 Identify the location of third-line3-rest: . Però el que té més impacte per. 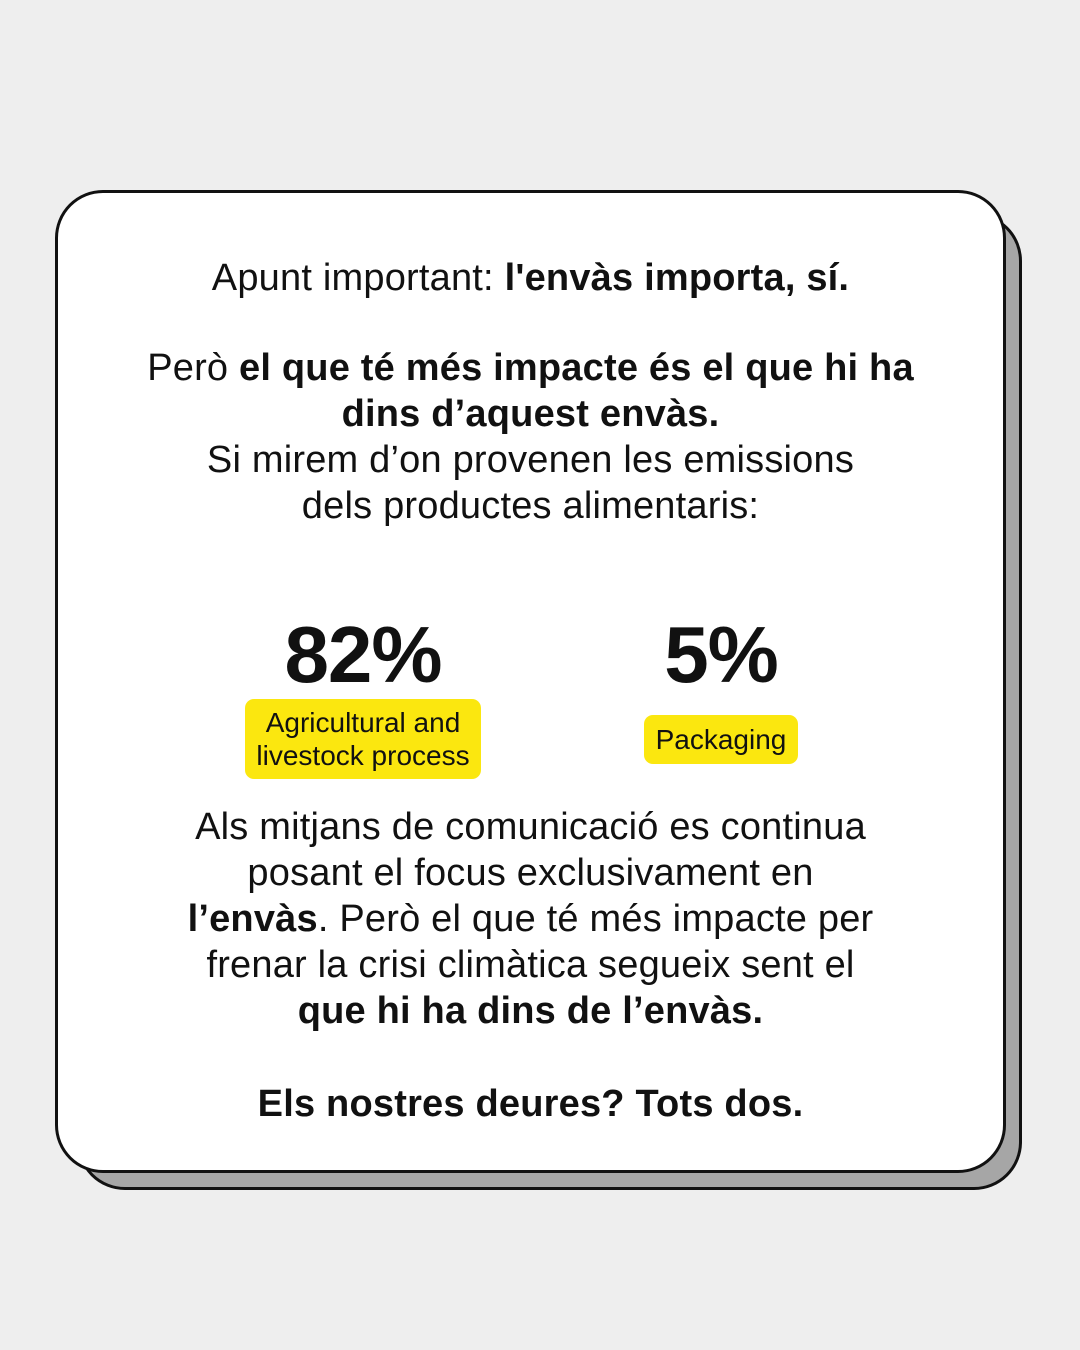
(595, 919).